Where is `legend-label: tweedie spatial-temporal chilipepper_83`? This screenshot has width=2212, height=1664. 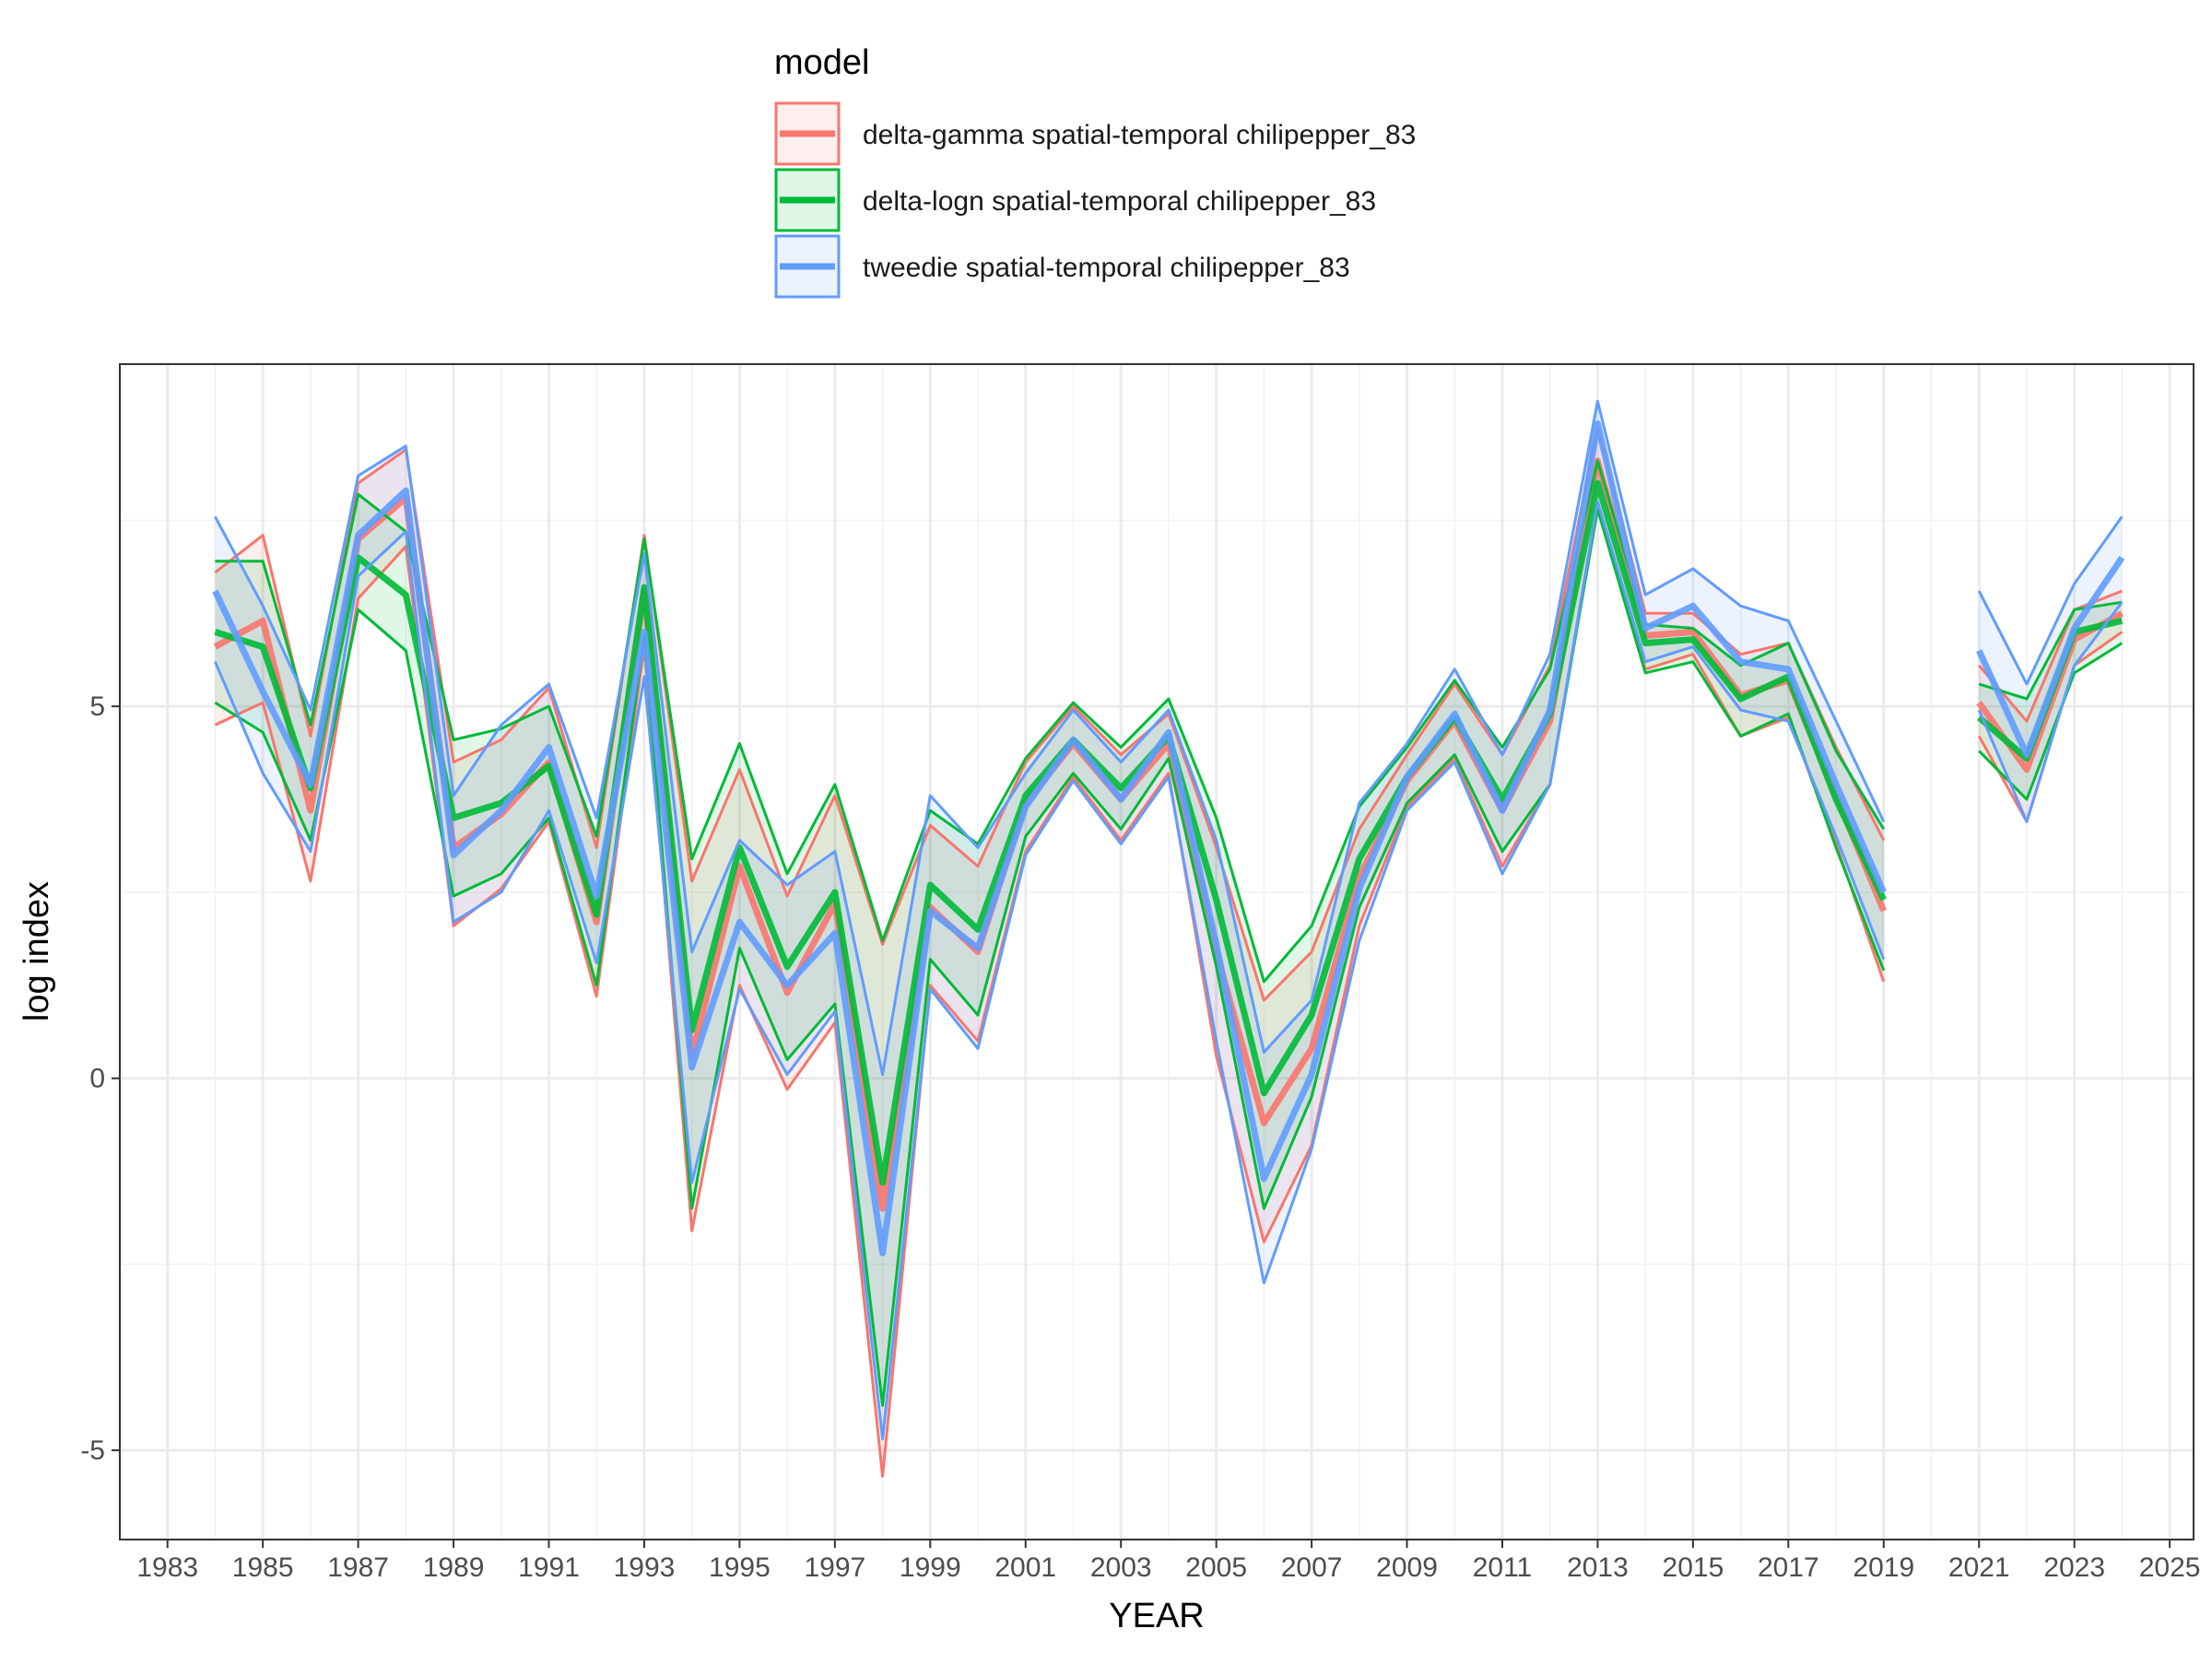
legend-label: tweedie spatial-temporal chilipepper_83 is located at coordinates (1106, 268).